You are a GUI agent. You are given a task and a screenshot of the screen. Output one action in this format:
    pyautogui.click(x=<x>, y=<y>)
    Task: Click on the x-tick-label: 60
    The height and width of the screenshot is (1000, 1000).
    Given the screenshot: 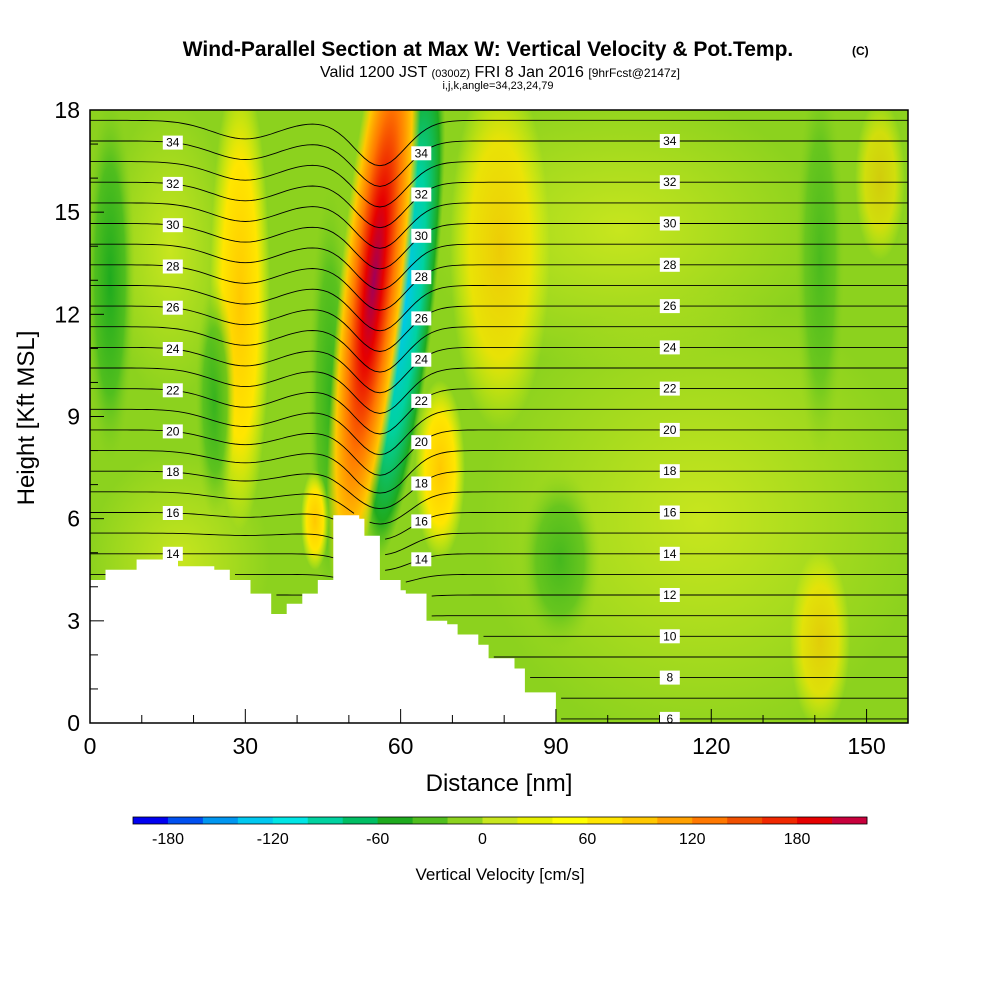 What is the action you would take?
    pyautogui.click(x=401, y=746)
    